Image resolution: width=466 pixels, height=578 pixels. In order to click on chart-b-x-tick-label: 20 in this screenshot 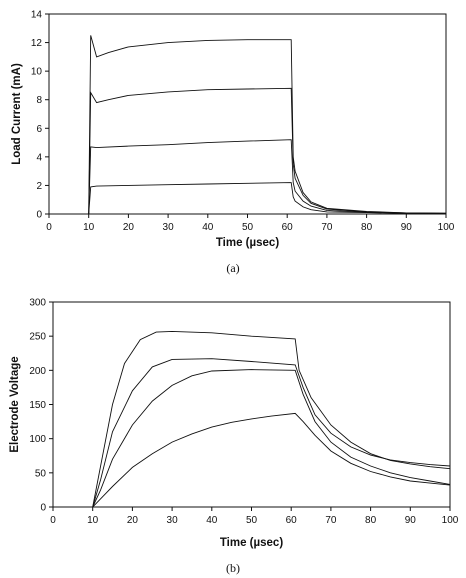, I will do `click(133, 520)`.